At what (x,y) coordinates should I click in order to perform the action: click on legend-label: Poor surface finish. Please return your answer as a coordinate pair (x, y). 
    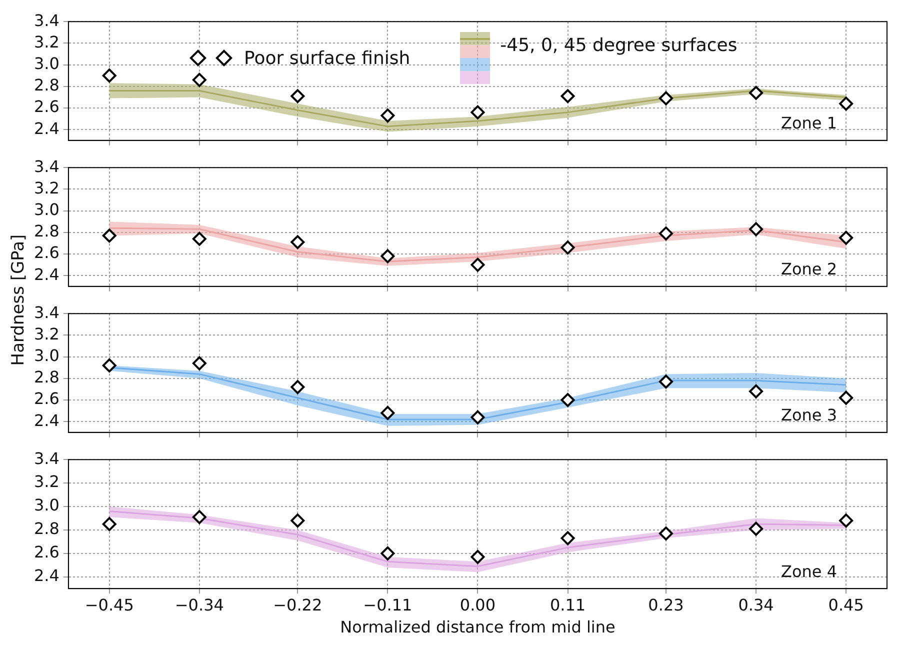
    Looking at the image, I should click on (327, 58).